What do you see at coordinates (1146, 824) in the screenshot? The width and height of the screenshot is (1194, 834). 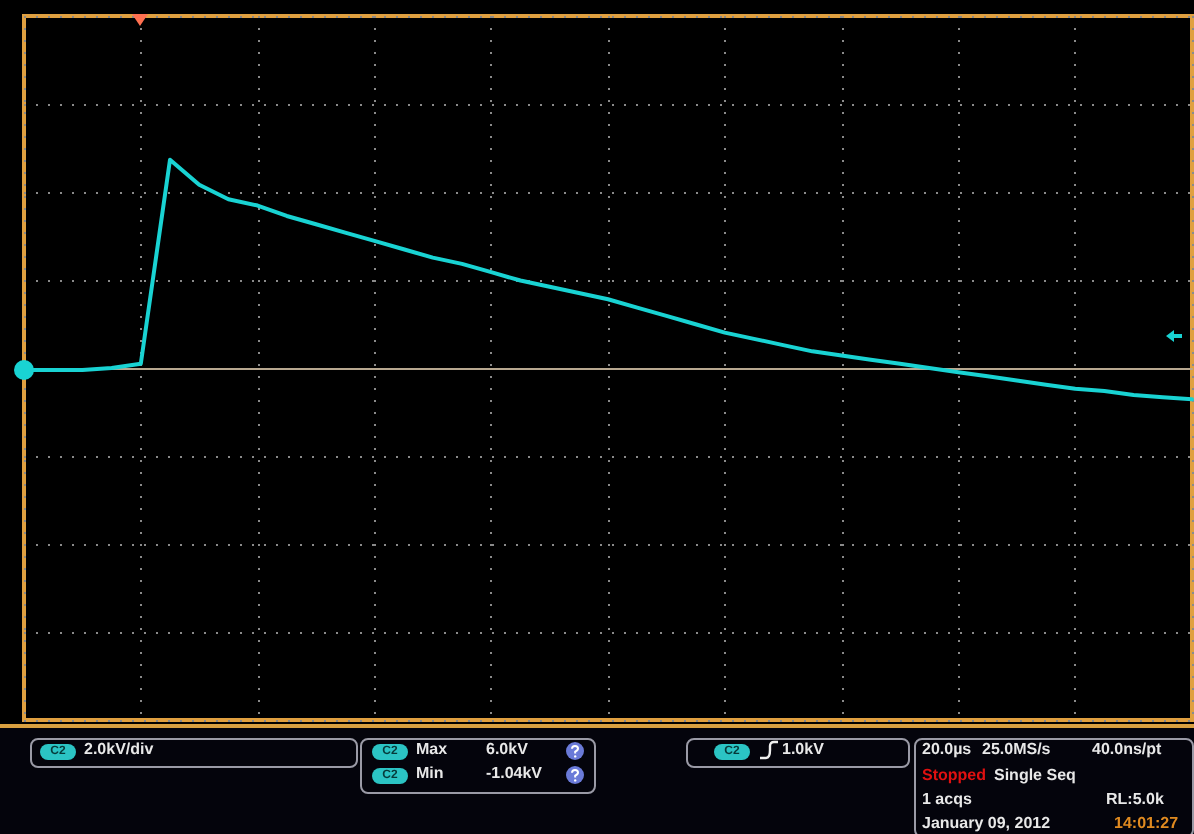 I see `text: 14:01:27` at bounding box center [1146, 824].